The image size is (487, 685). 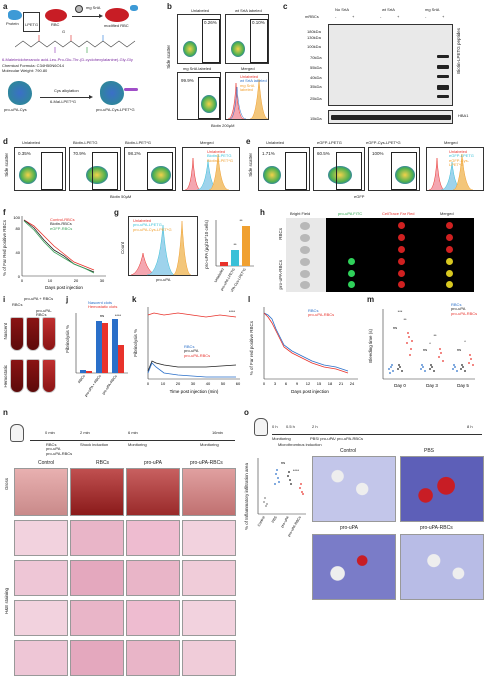 I want to click on k-xtick-2: 20, so click(x=178, y=383).